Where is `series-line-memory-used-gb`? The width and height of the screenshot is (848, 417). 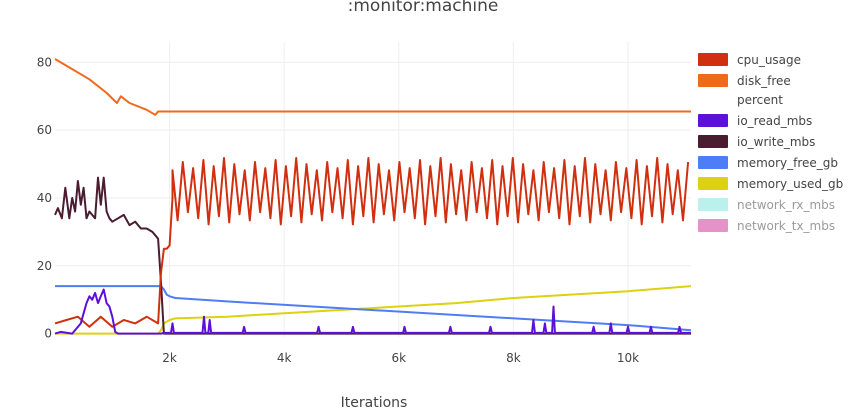
series-line-memory-used-gb is located at coordinates (373, 310).